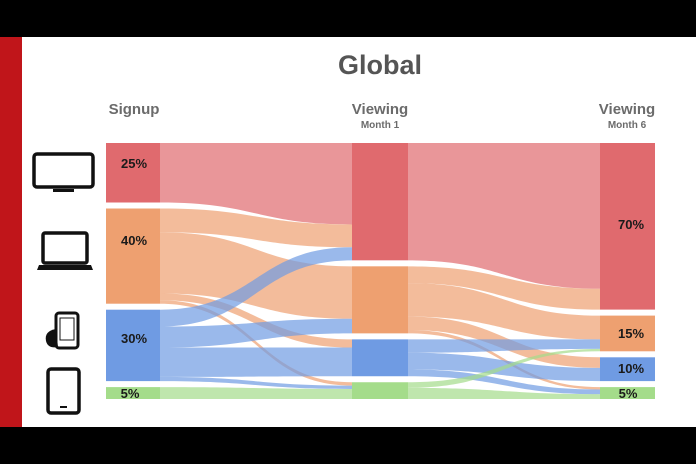 This screenshot has height=464, width=696. I want to click on node-month6-tablet, so click(627, 393).